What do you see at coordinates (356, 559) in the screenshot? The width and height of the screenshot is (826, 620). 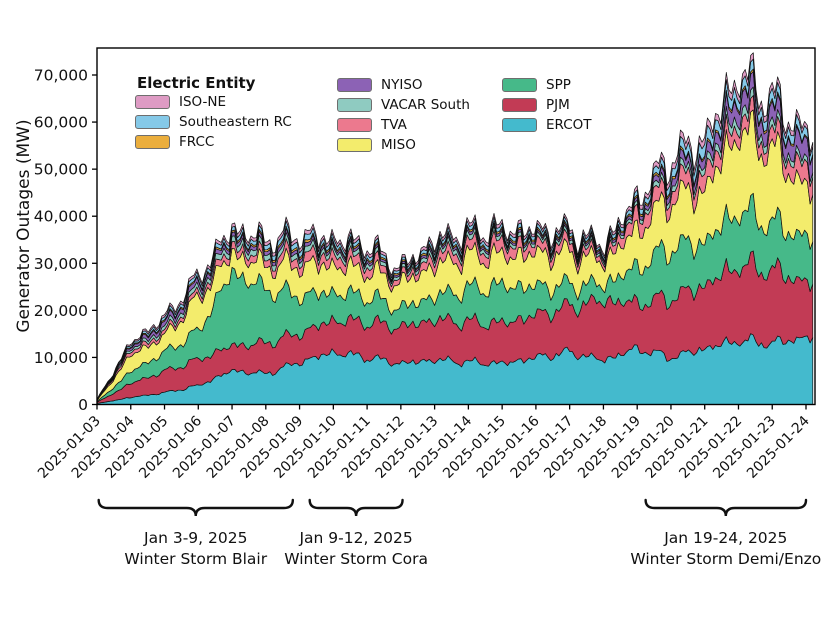 I see `annotation-storm-name: Winter Storm Cora` at bounding box center [356, 559].